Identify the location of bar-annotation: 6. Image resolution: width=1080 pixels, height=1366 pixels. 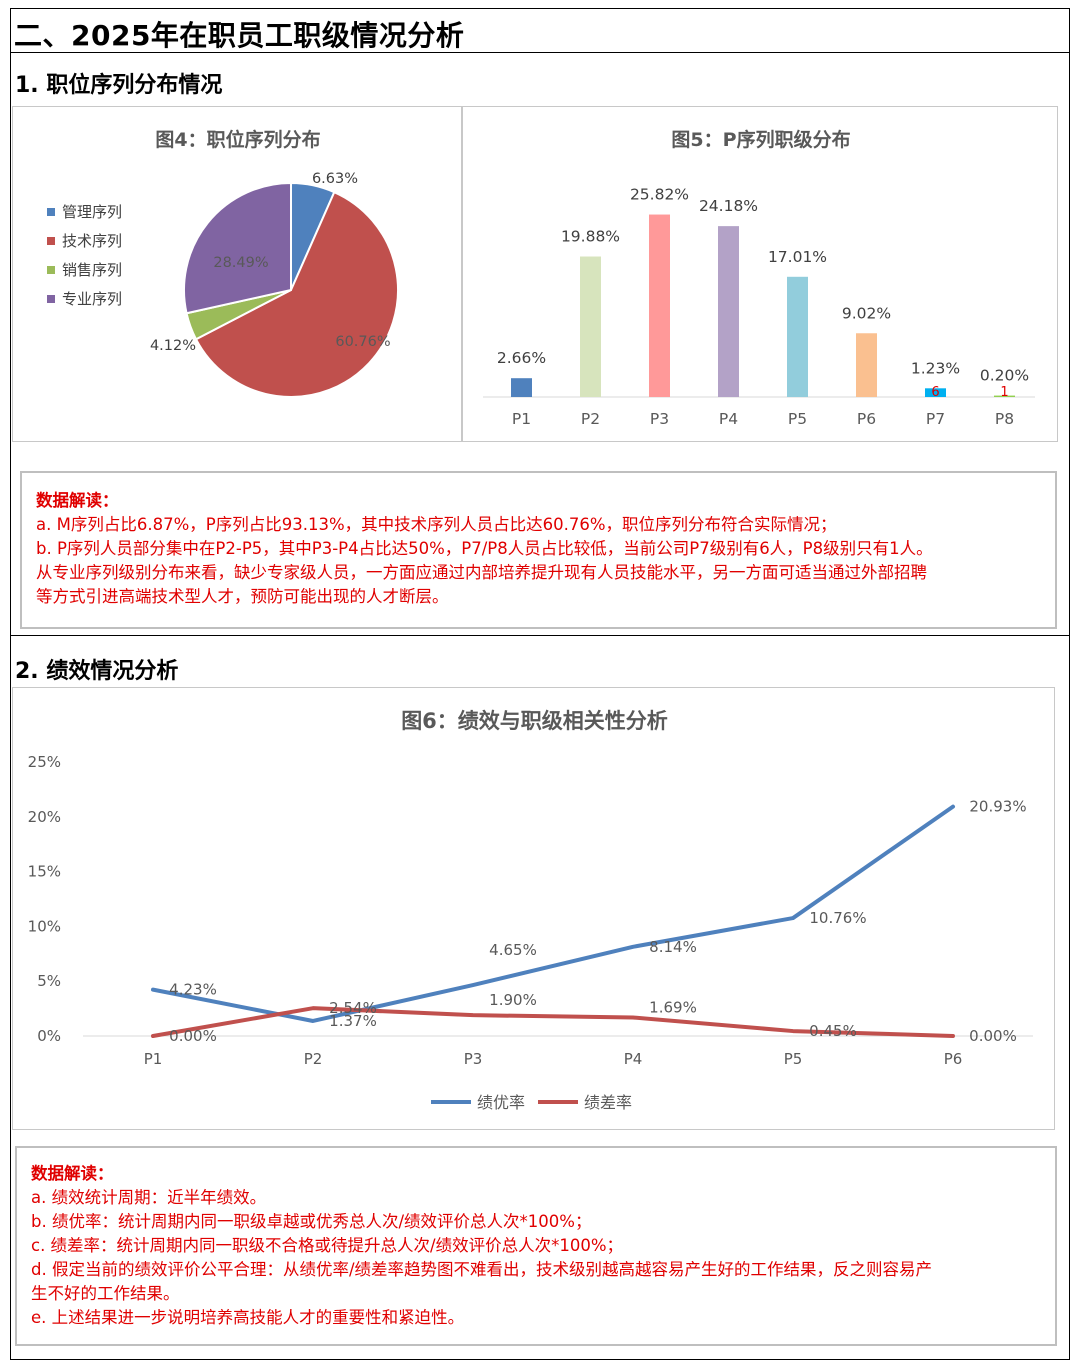
(935, 392).